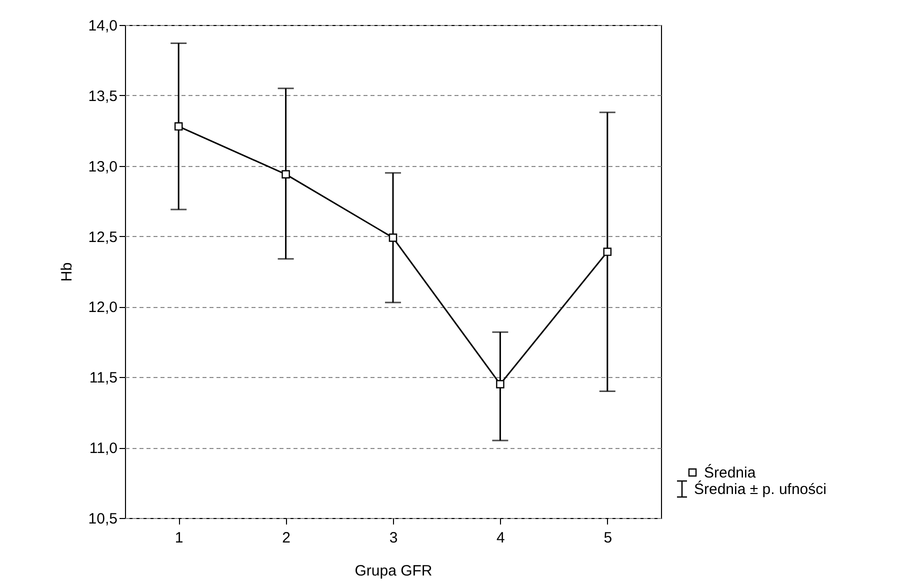  What do you see at coordinates (500, 538) in the screenshot?
I see `x-tick-label: 4` at bounding box center [500, 538].